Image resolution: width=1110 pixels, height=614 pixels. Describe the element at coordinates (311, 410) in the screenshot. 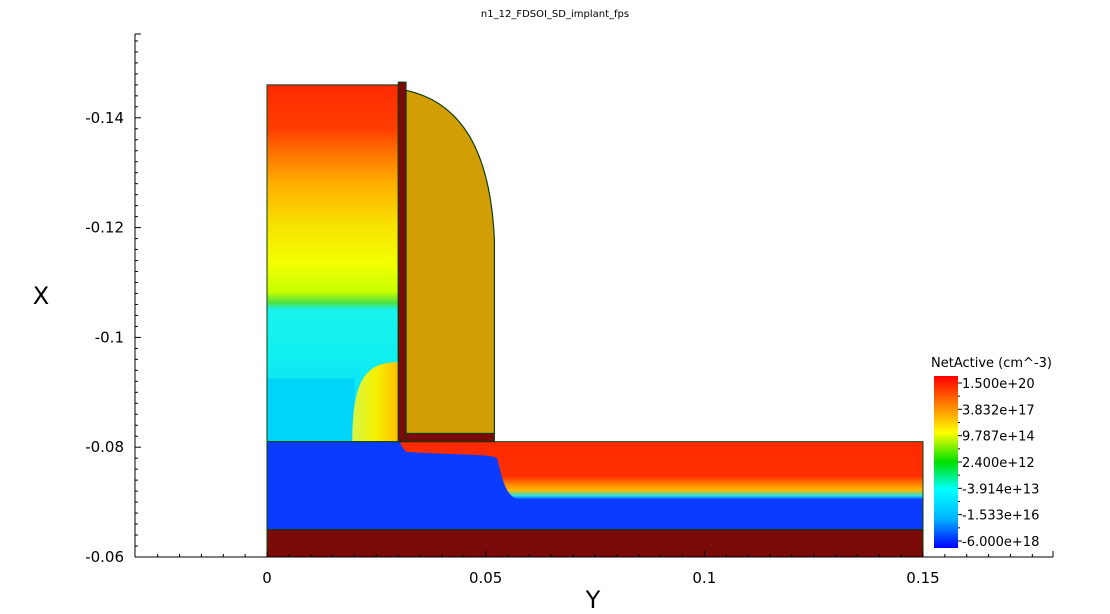

I see `gate-lower-band` at that location.